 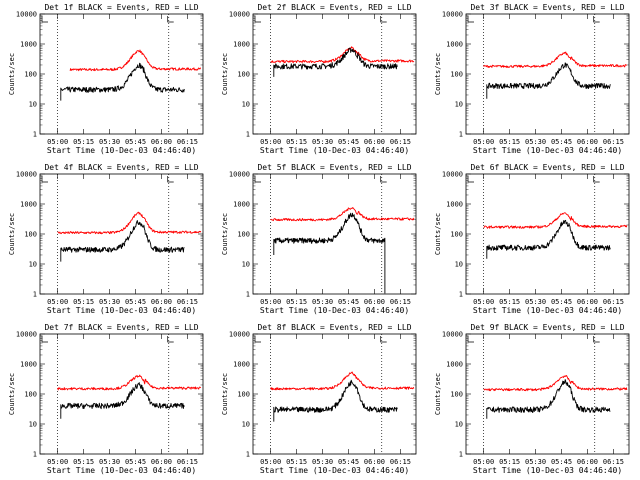 What do you see at coordinates (334, 327) in the screenshot?
I see `panel-title: Det 8f BLACK = Events, RED = LLD` at bounding box center [334, 327].